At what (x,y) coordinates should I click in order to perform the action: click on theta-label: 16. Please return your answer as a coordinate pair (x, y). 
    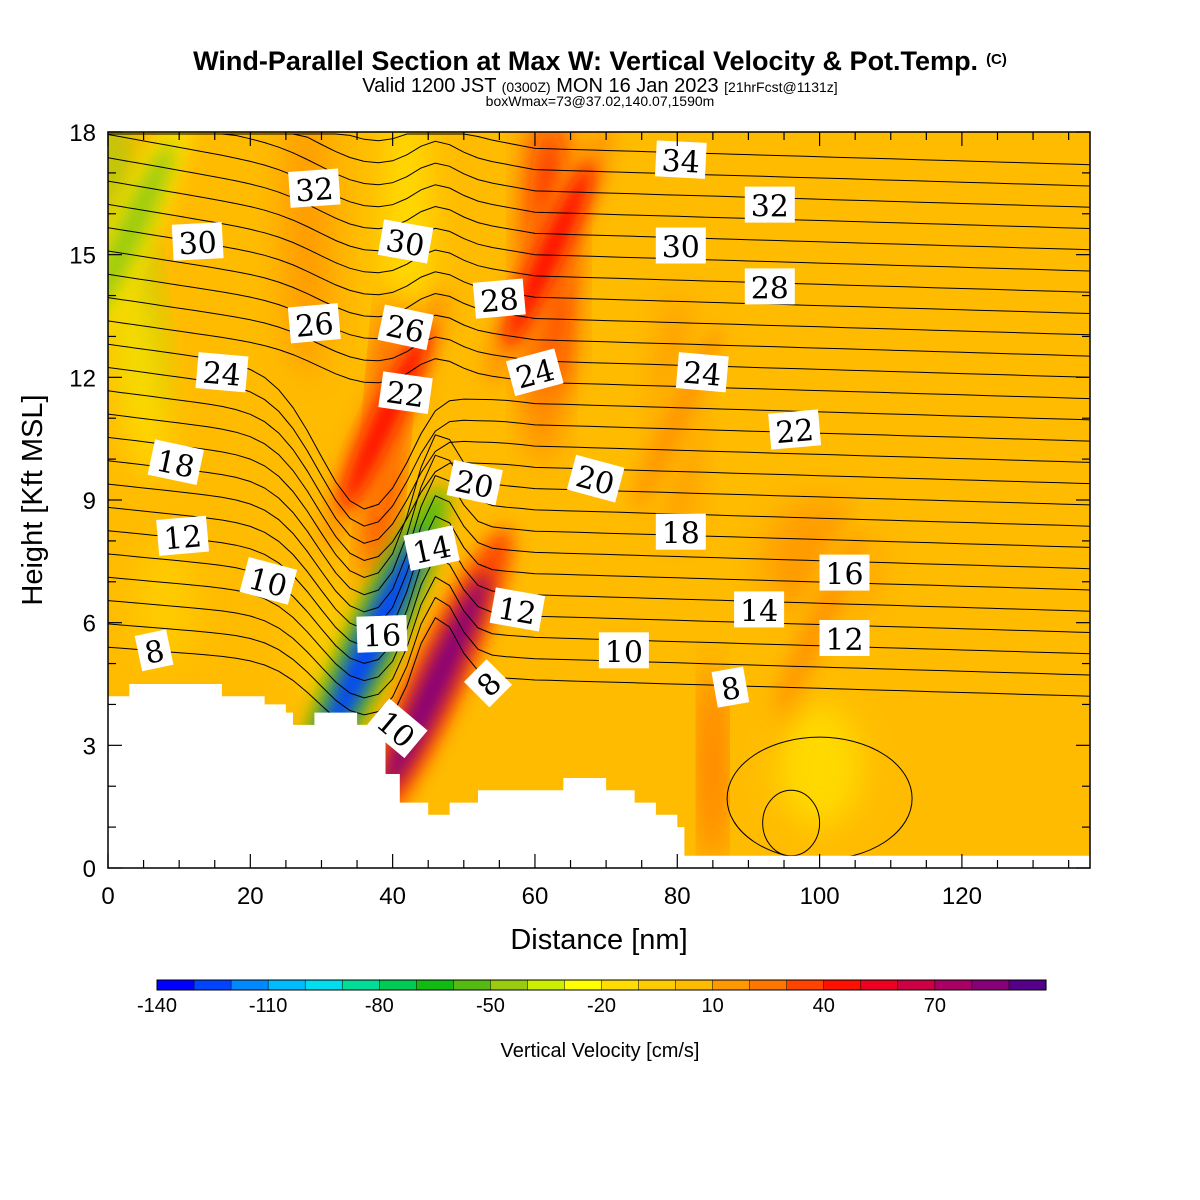
    Looking at the image, I should click on (382, 635).